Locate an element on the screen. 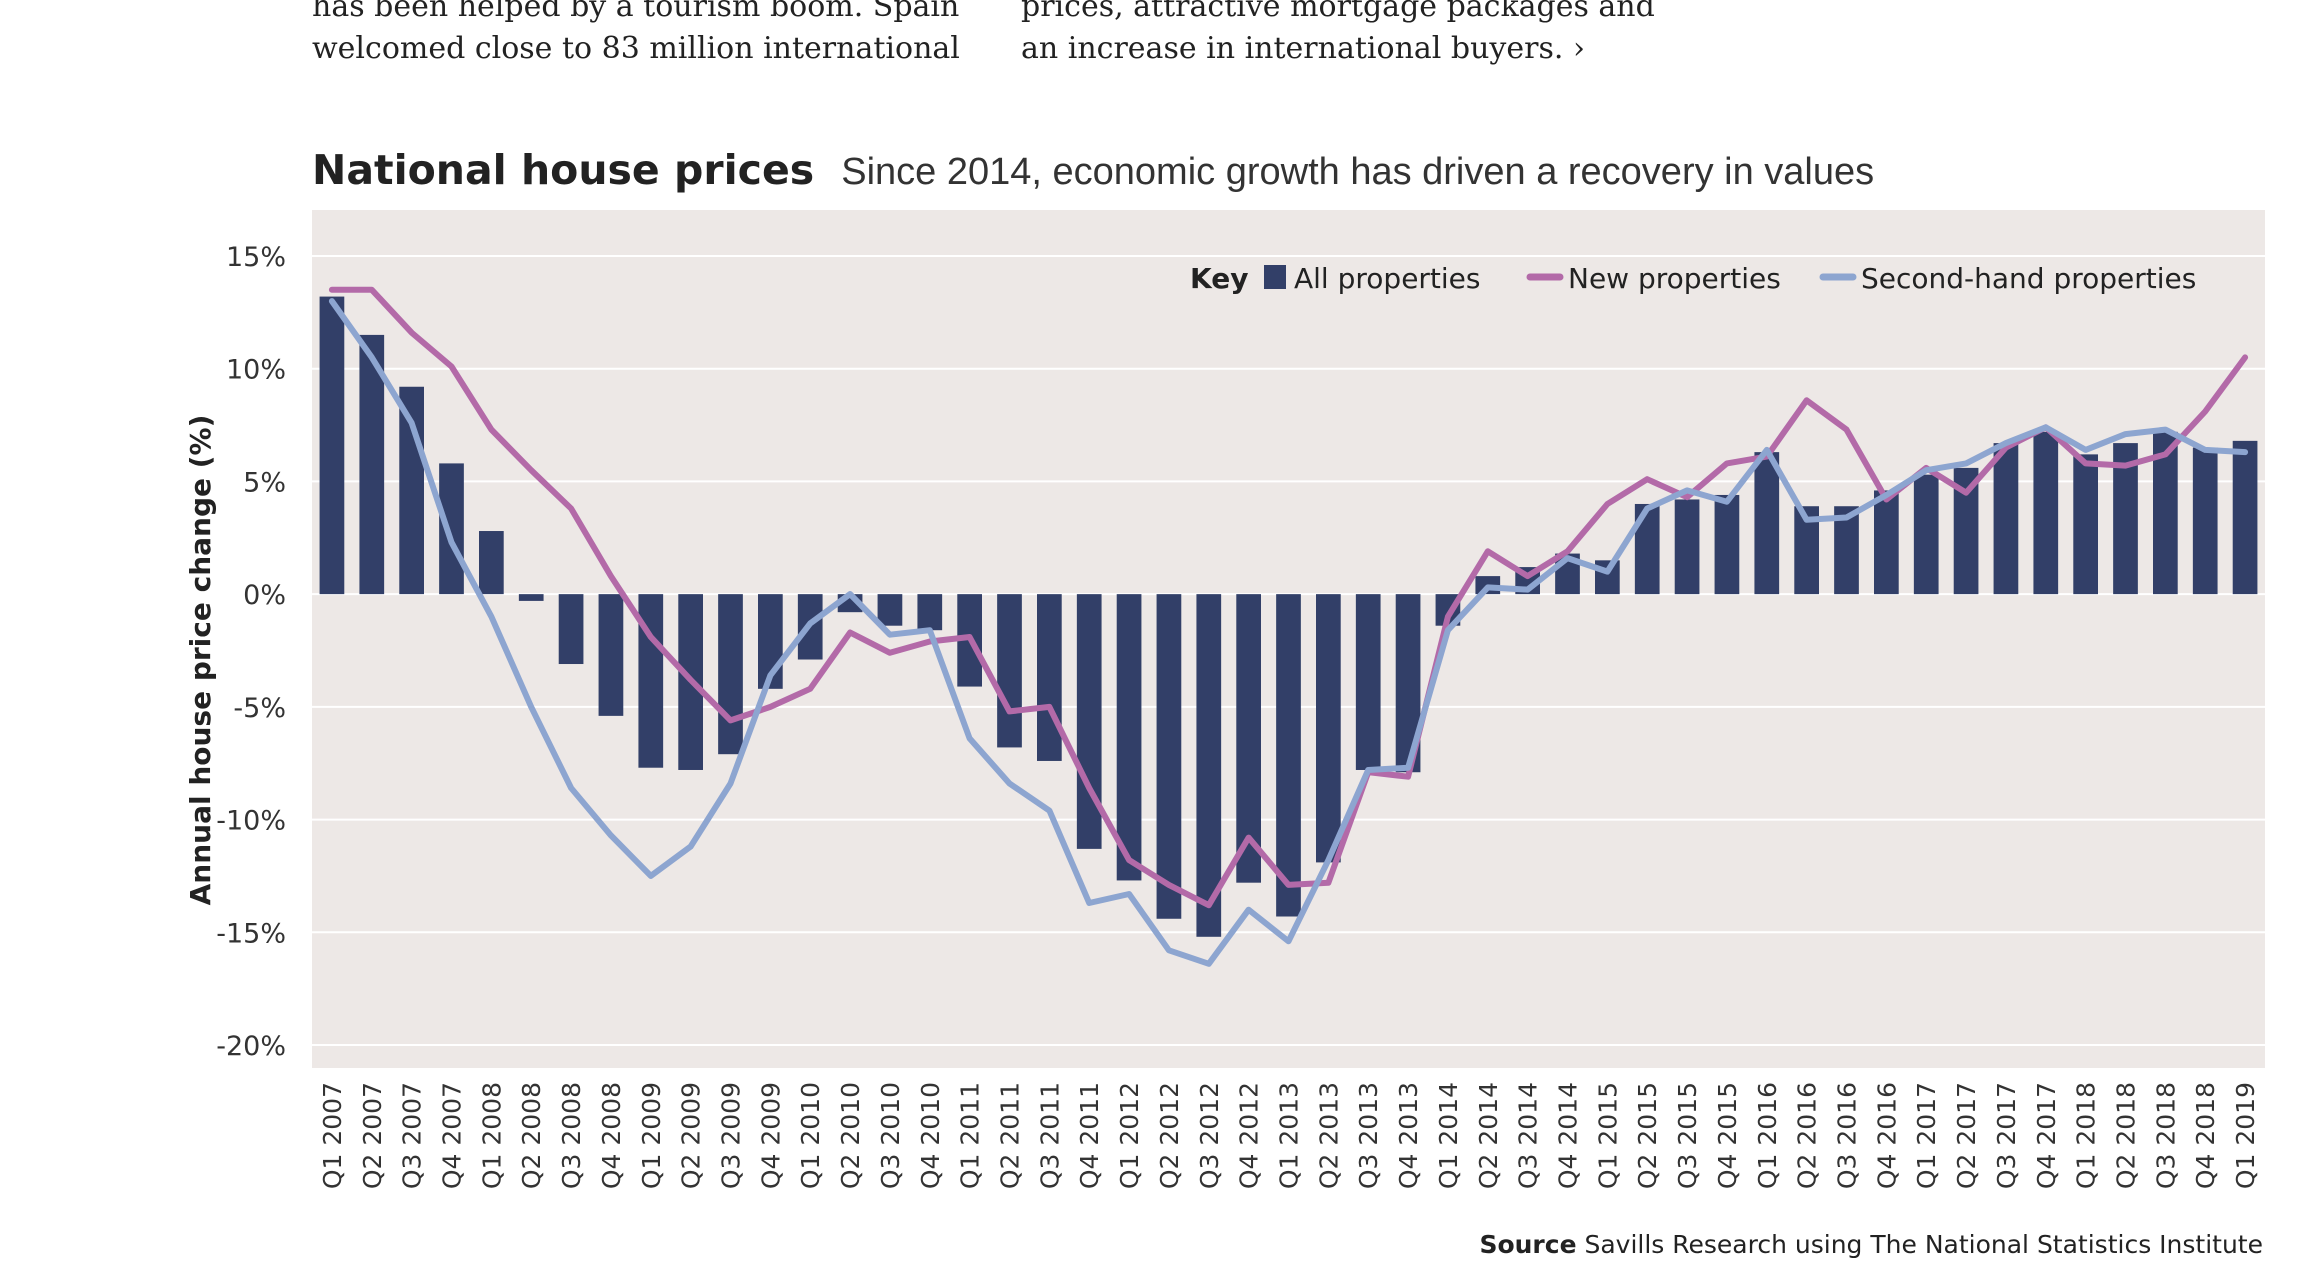 This screenshot has width=2307, height=1266. x-tick-label: Q3 2011 is located at coordinates (1049, 1135).